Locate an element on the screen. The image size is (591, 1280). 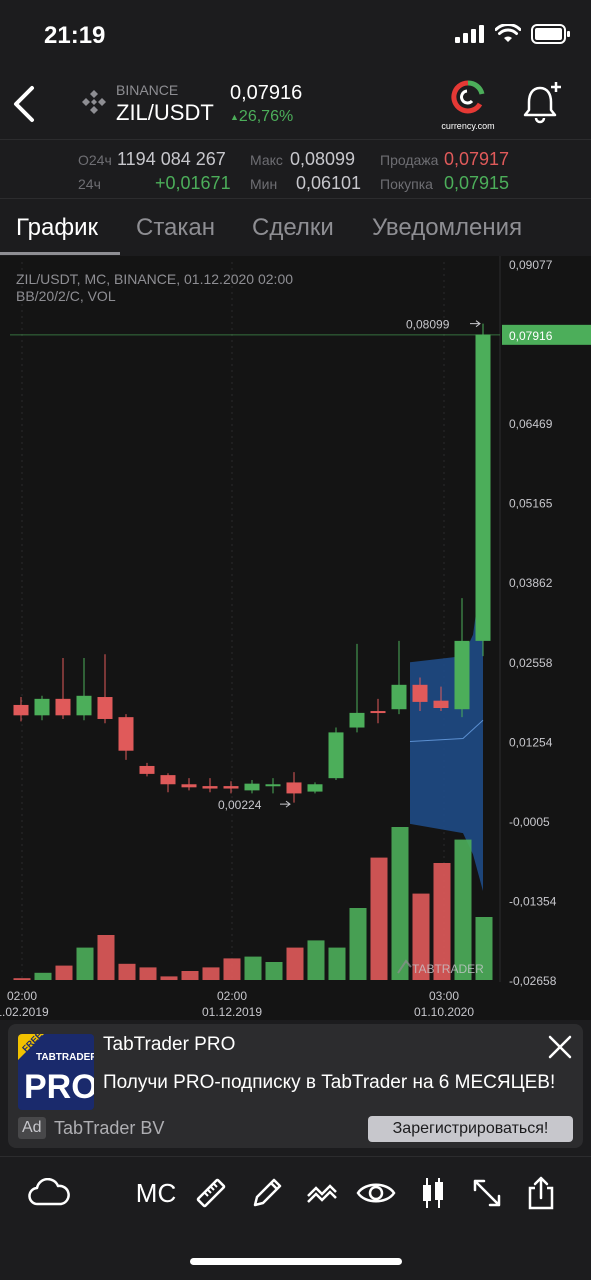
bollinger-mid-line is located at coordinates (446, 731).